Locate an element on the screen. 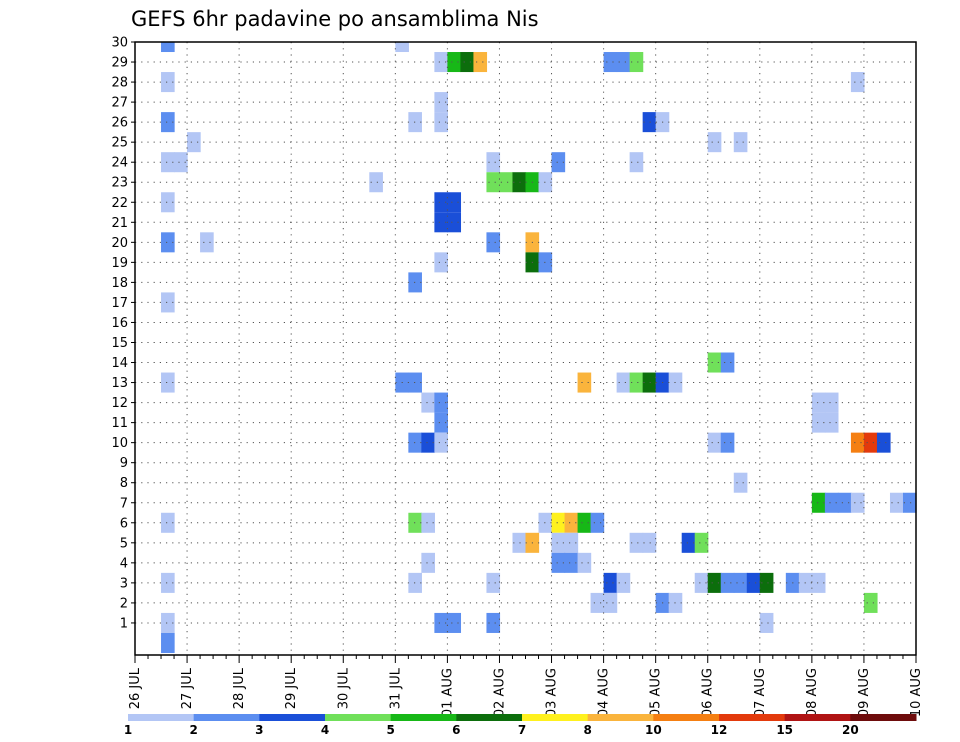  x-tick-label: 29 JUL is located at coordinates (291, 688).